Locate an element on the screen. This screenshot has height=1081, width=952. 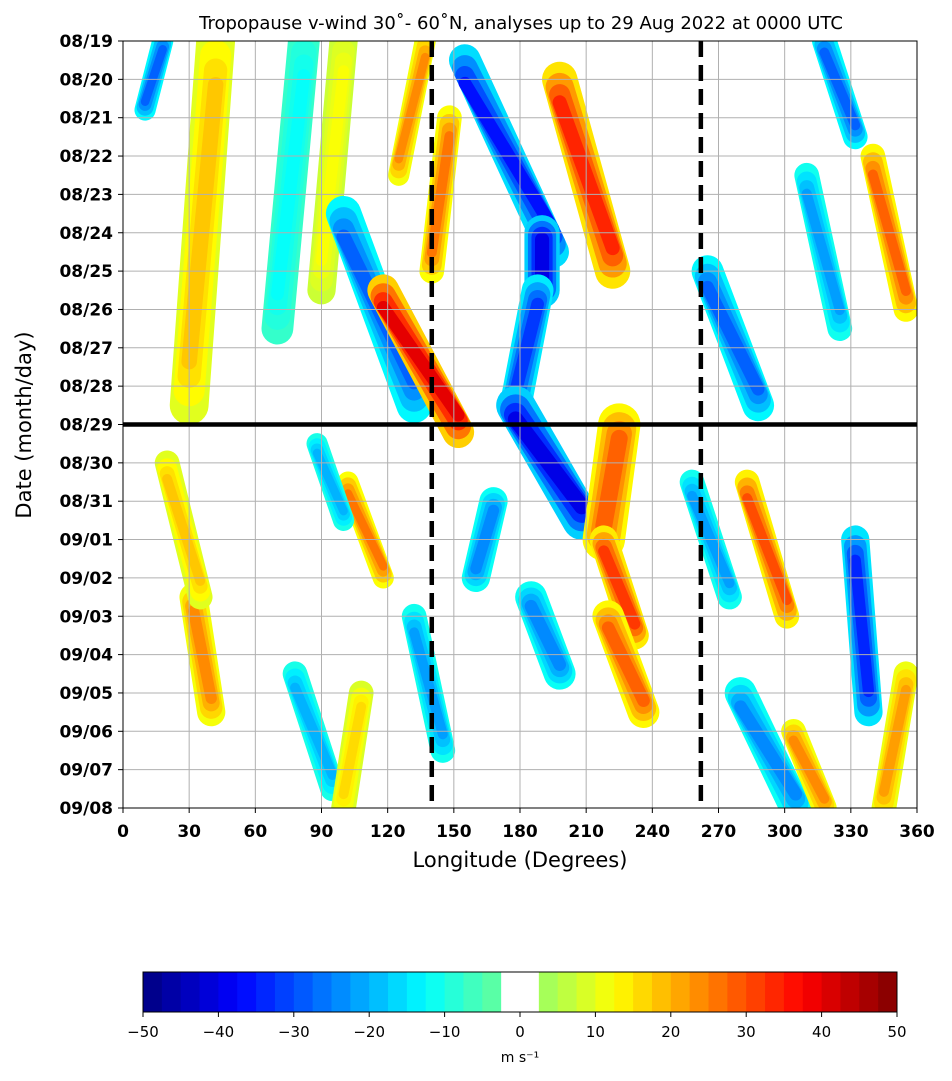
y-tick-label: 08/25 is located at coordinates (86, 272).